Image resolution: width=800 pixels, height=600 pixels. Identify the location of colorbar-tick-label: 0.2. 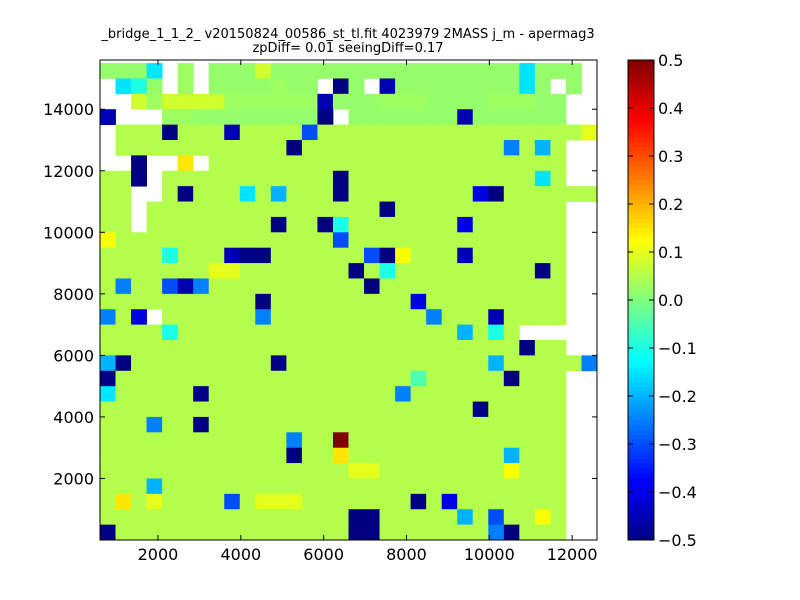
(670, 204).